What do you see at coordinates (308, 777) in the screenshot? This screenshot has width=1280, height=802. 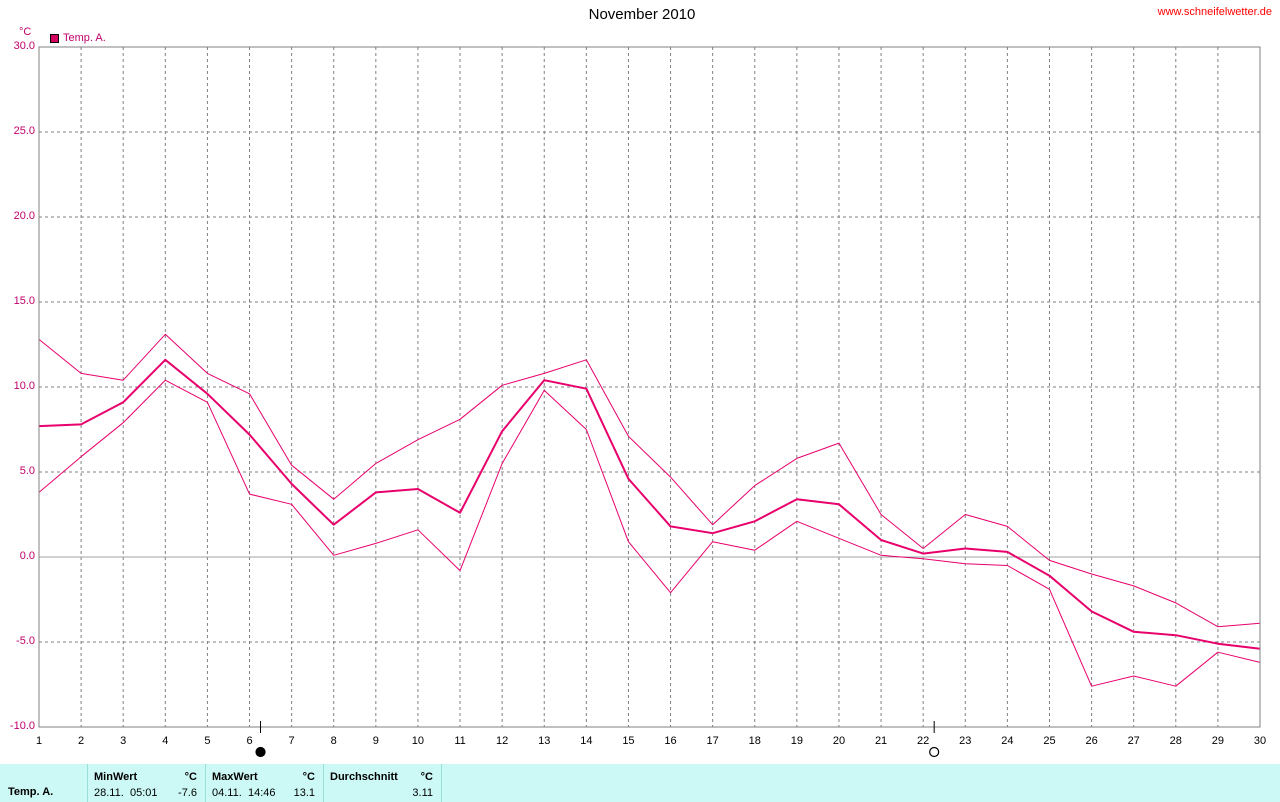 I see `stats-max-unit: °C` at bounding box center [308, 777].